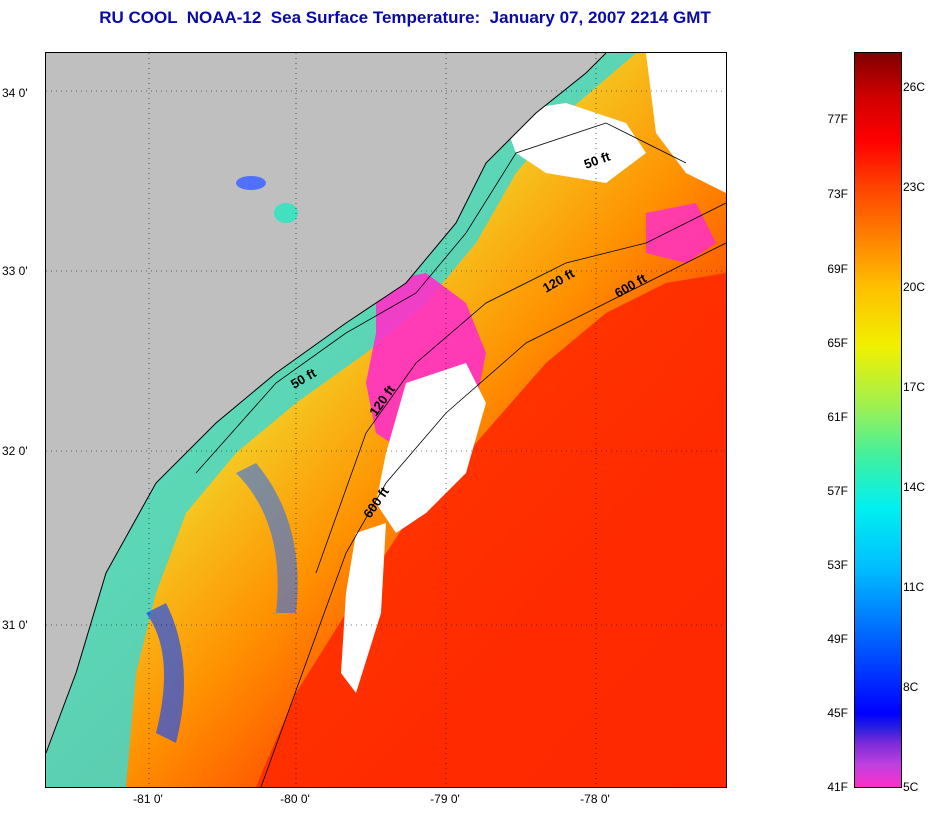 Image resolution: width=928 pixels, height=817 pixels. I want to click on scale-label-f: 45F, so click(837, 713).